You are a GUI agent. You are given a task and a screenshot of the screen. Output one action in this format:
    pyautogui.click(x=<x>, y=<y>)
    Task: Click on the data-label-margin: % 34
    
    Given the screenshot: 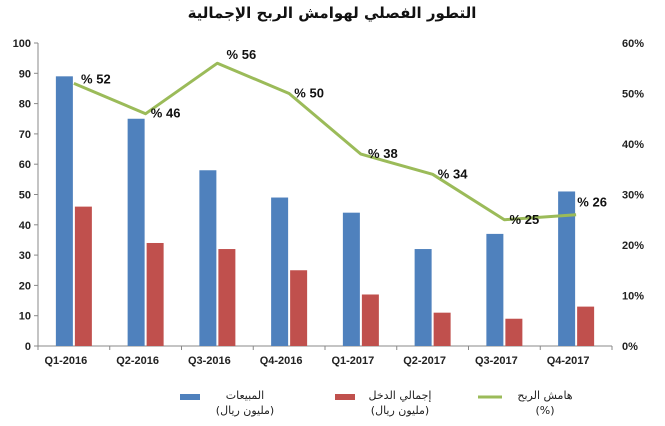 What is the action you would take?
    pyautogui.click(x=453, y=173)
    